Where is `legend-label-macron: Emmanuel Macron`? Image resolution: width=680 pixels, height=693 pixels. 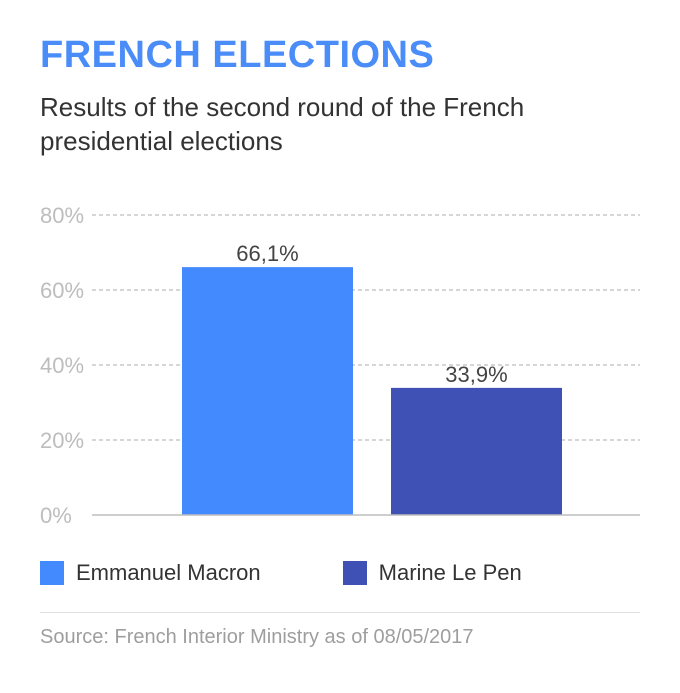 legend-label-macron: Emmanuel Macron is located at coordinates (168, 572).